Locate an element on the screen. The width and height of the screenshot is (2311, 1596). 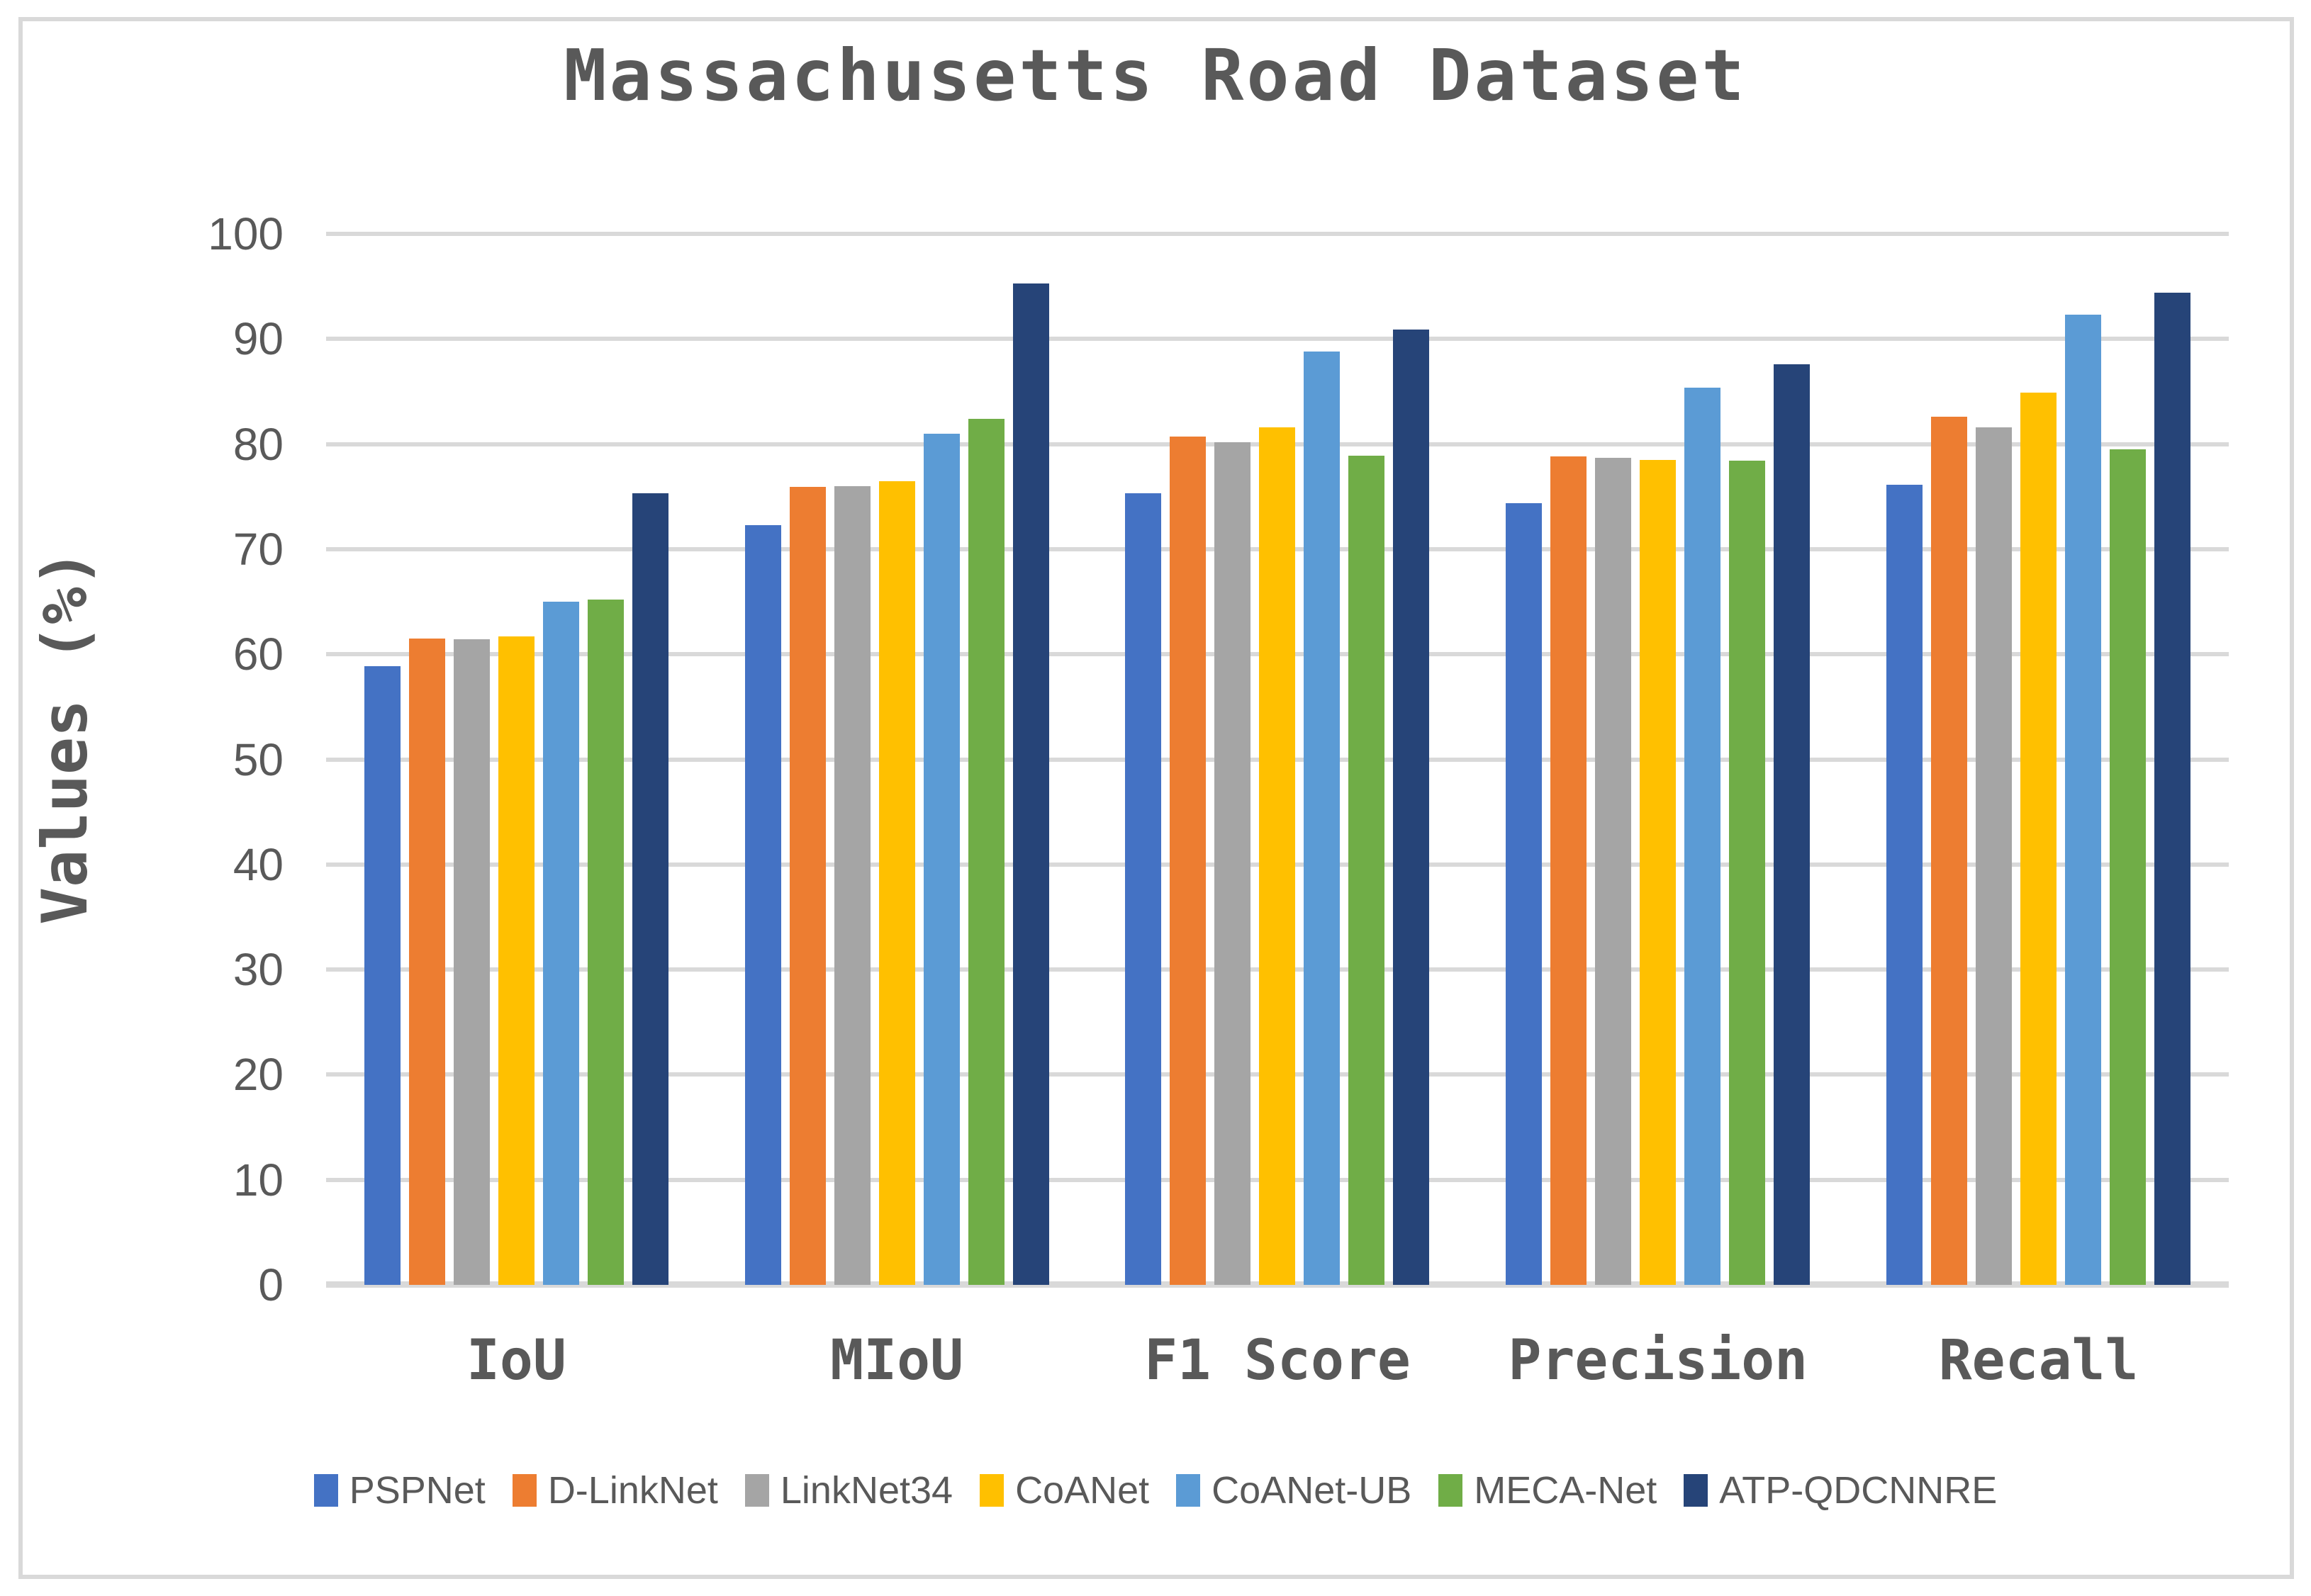
legend-label-CoANet: CoANet is located at coordinates (1082, 1490).